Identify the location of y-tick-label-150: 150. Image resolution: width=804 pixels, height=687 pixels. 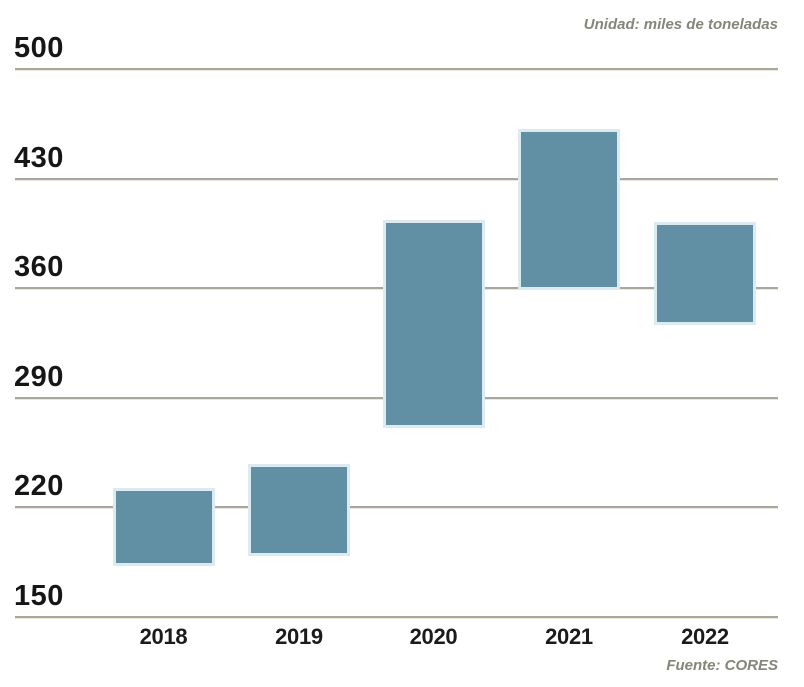
(39, 596).